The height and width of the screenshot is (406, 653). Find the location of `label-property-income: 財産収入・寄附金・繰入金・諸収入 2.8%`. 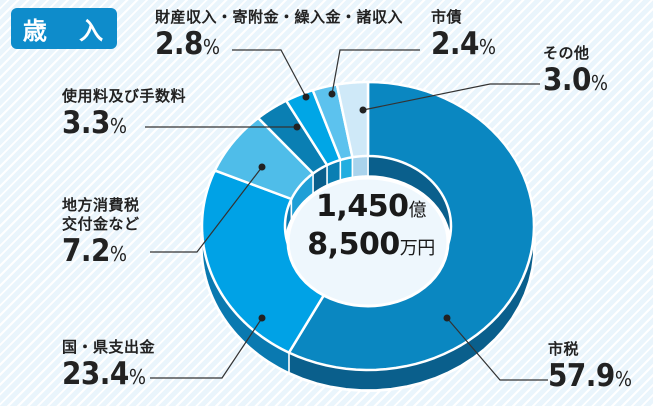

label-property-income: 財産収入・寄附金・繰入金・諸収入 2.8% is located at coordinates (279, 35).